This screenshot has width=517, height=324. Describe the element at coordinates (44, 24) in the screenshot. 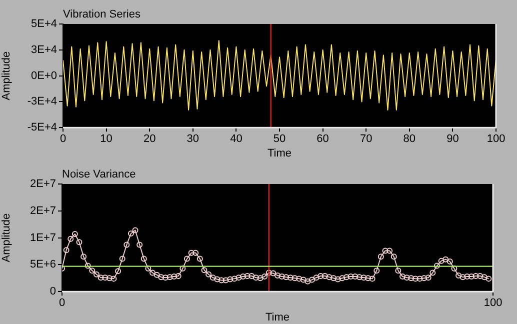

I see `y-tick-label: 5E+4` at that location.